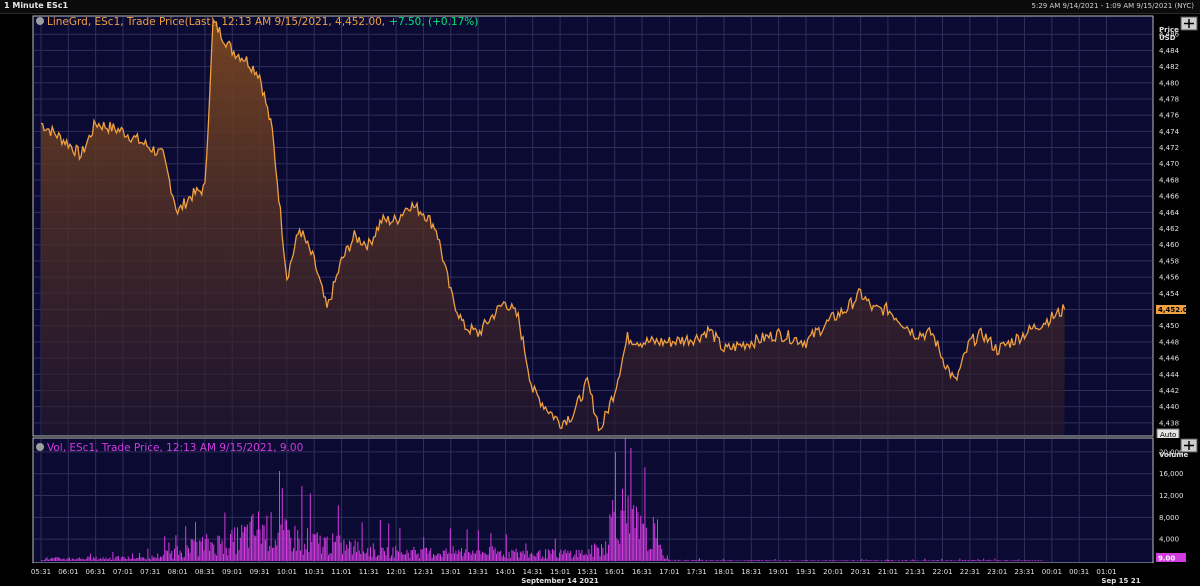  What do you see at coordinates (1024, 572) in the screenshot?
I see `time-tick-label: 23:31` at bounding box center [1024, 572].